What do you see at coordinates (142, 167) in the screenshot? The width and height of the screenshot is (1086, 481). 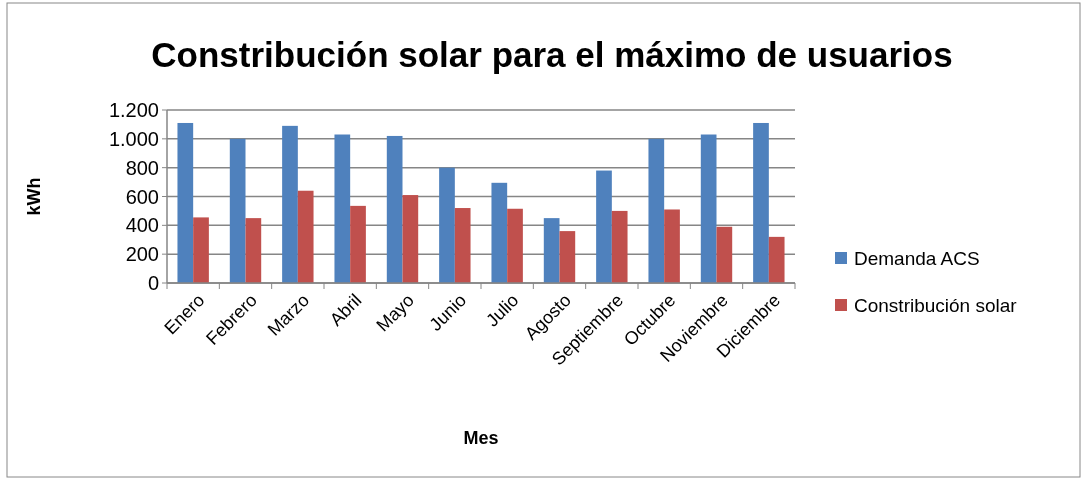 I see `y-tick-label: 800` at bounding box center [142, 167].